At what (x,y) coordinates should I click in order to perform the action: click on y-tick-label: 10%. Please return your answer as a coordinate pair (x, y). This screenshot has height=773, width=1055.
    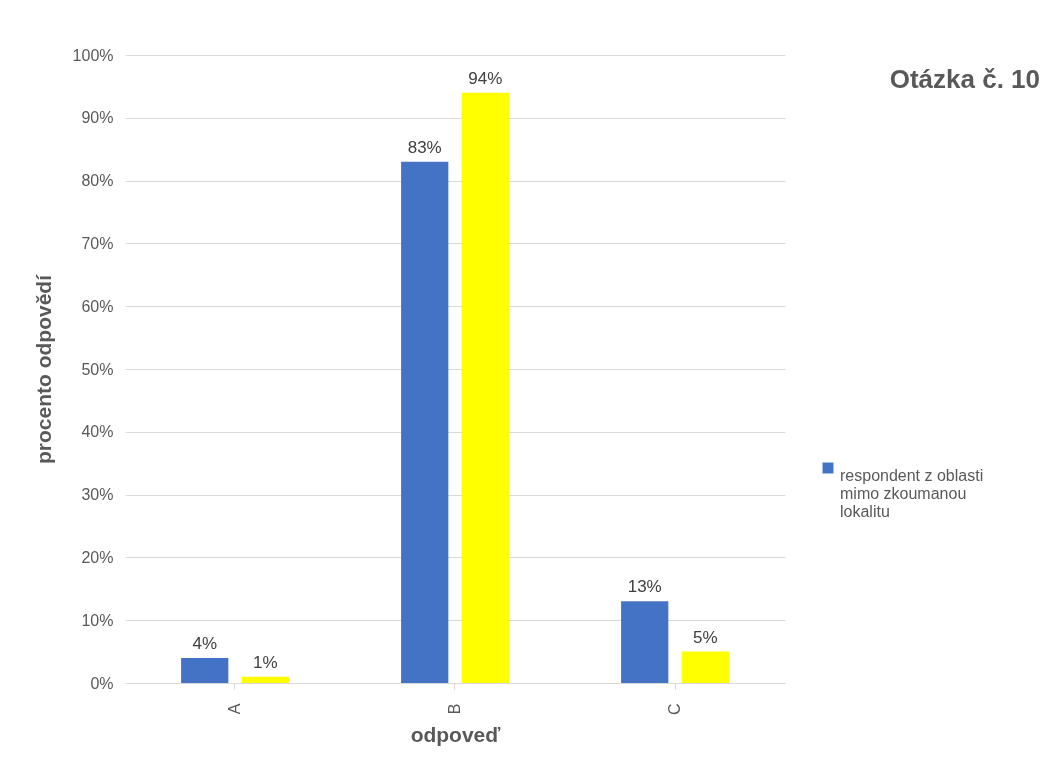
    Looking at the image, I should click on (97, 620).